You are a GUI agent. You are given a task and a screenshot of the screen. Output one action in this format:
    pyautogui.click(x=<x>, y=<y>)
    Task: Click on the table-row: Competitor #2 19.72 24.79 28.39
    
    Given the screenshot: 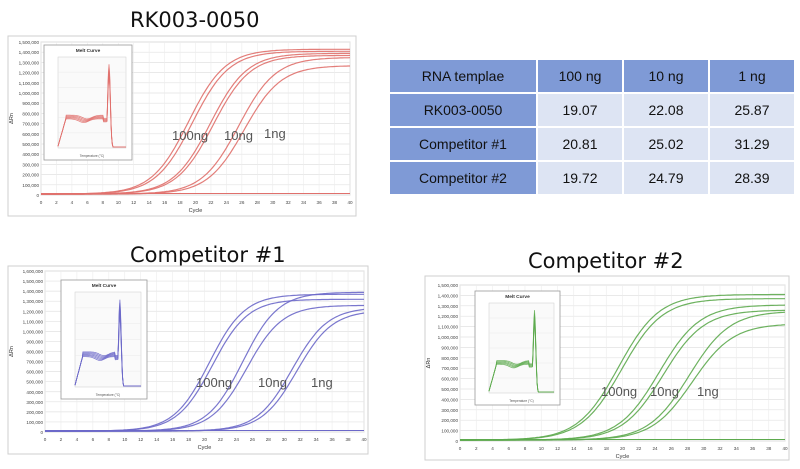 What is the action you would take?
    pyautogui.click(x=592, y=178)
    